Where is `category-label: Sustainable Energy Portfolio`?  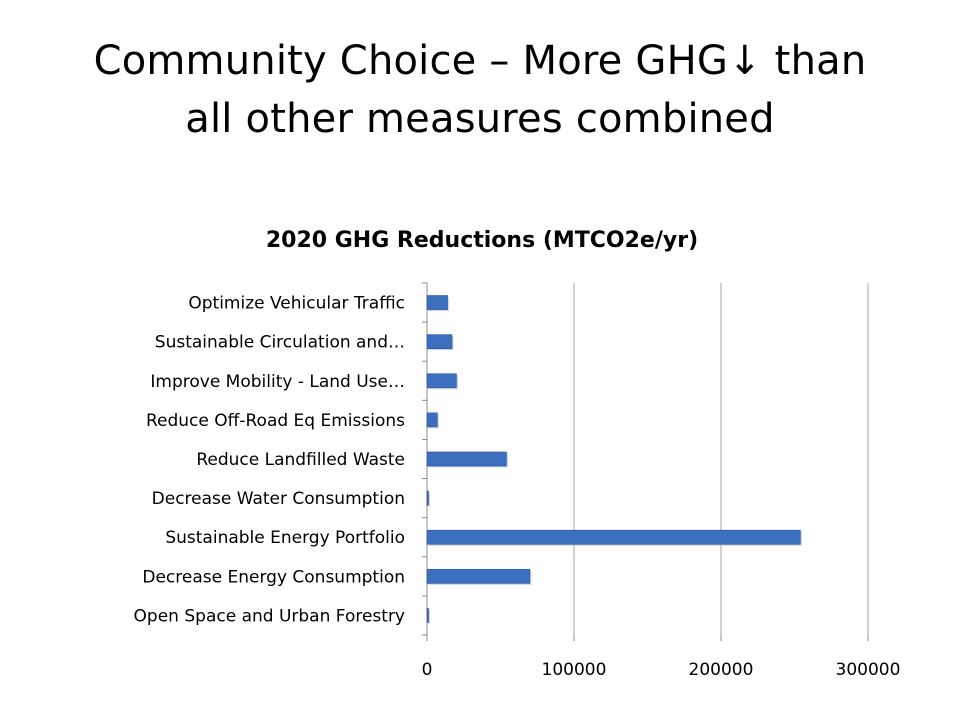 category-label: Sustainable Energy Portfolio is located at coordinates (285, 538).